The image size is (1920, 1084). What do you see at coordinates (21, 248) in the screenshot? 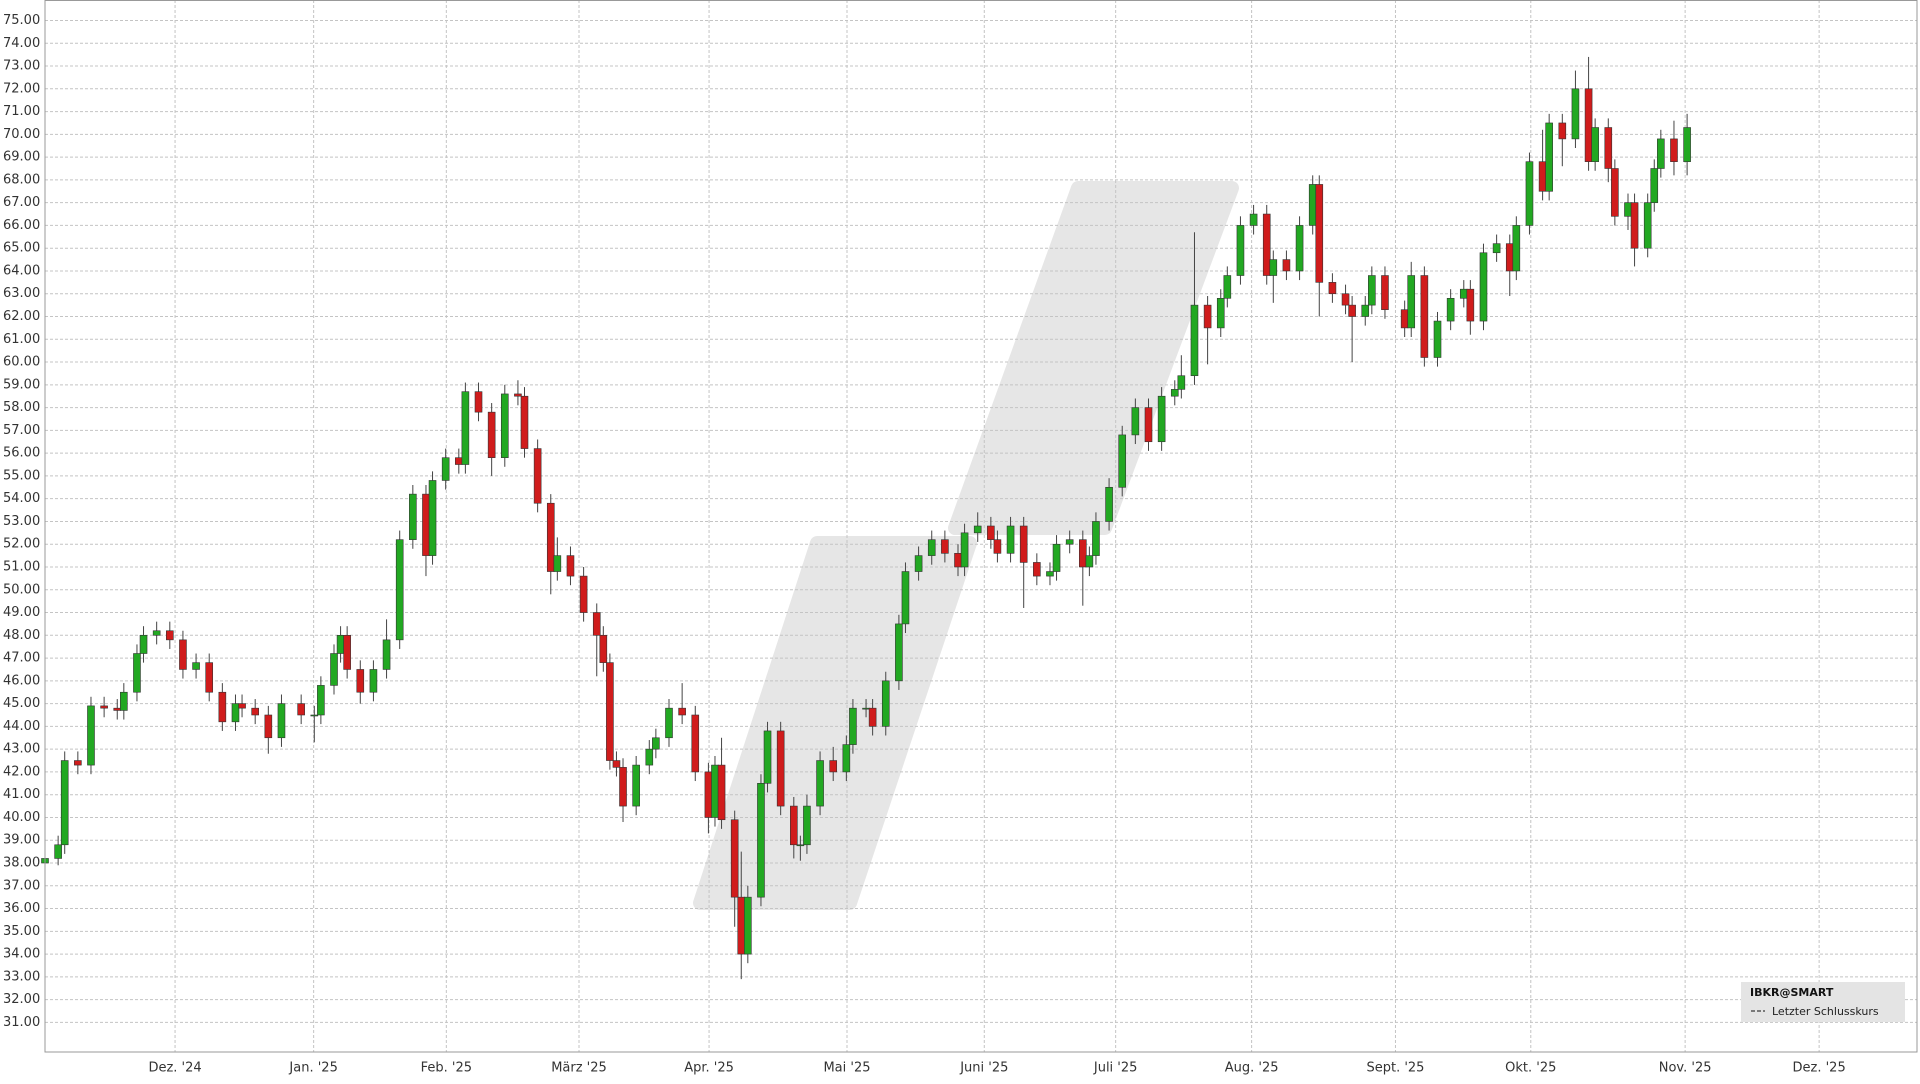
I see `y-tick-label: 65.00` at bounding box center [21, 248].